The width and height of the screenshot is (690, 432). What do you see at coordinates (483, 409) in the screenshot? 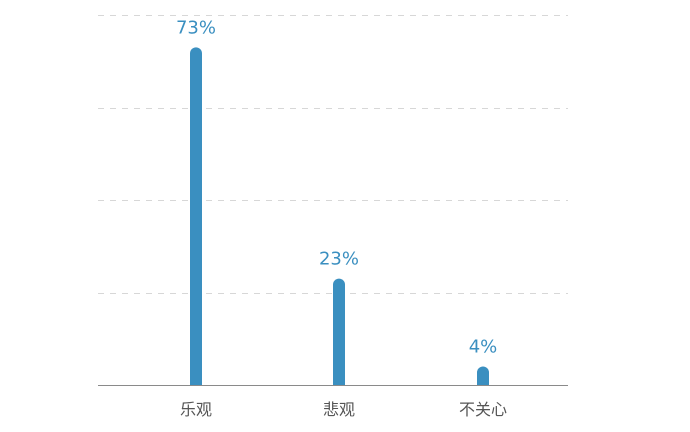
I see `category-label-3: 不关心` at bounding box center [483, 409].